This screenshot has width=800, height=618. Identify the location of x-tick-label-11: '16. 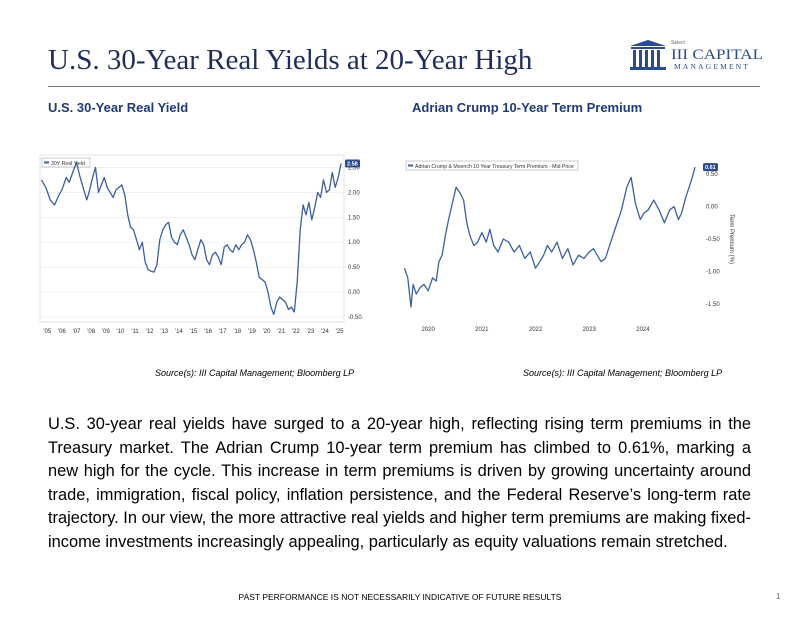
(208, 332).